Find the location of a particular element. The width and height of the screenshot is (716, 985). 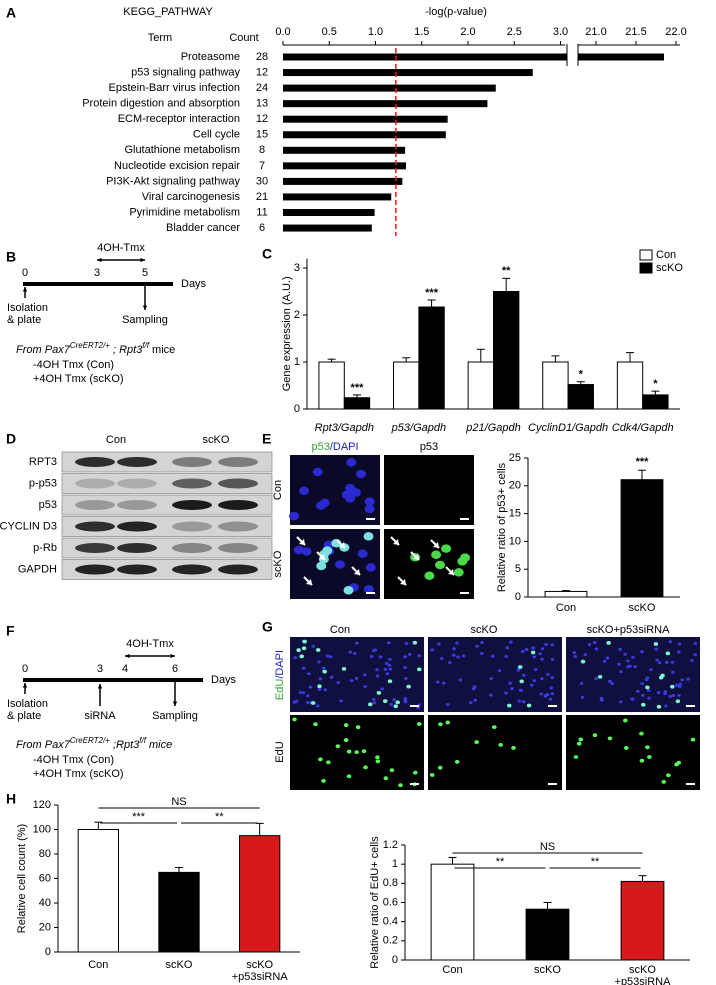

y-tick-label: 0 is located at coordinates (297, 409).